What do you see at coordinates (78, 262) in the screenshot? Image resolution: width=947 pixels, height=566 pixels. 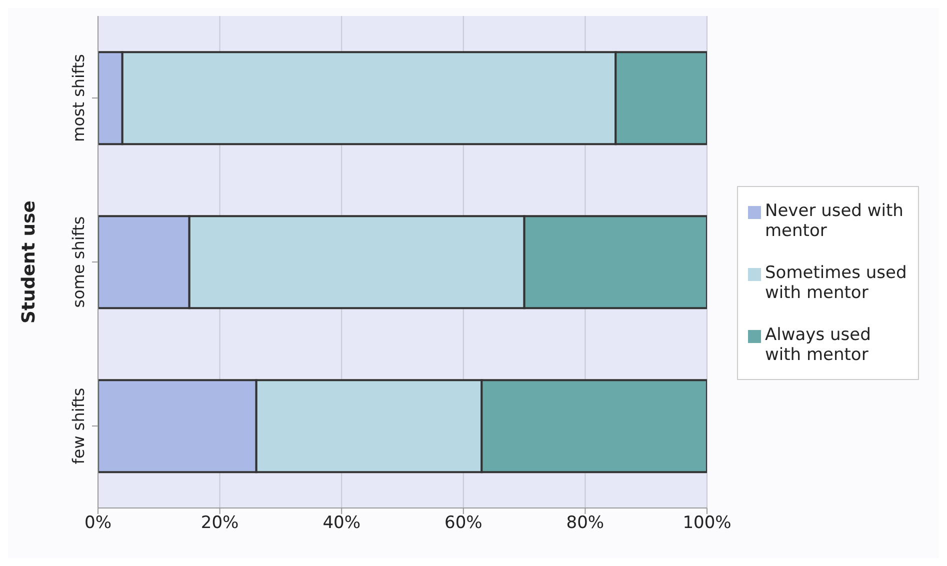 I see `y-tick-label: some shifts` at bounding box center [78, 262].